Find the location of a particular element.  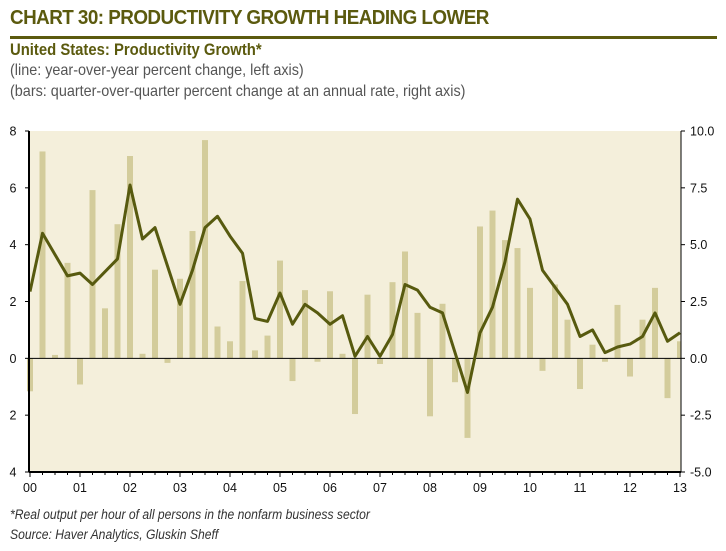

bar-02Q2 is located at coordinates (142, 356).